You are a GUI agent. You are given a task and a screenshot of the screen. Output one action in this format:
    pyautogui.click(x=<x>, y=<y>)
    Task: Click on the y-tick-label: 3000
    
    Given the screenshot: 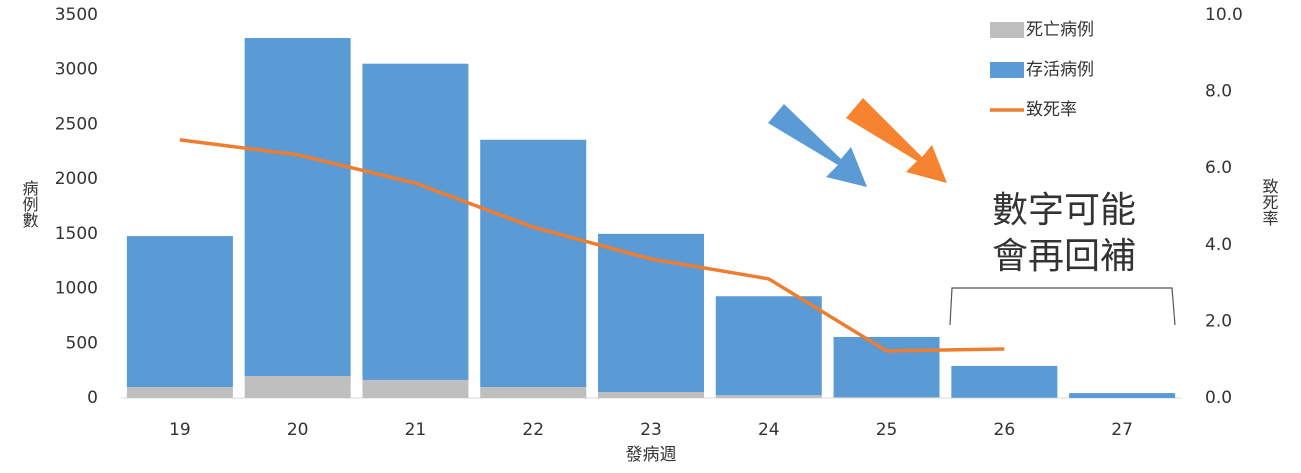 What is the action you would take?
    pyautogui.click(x=76, y=70)
    